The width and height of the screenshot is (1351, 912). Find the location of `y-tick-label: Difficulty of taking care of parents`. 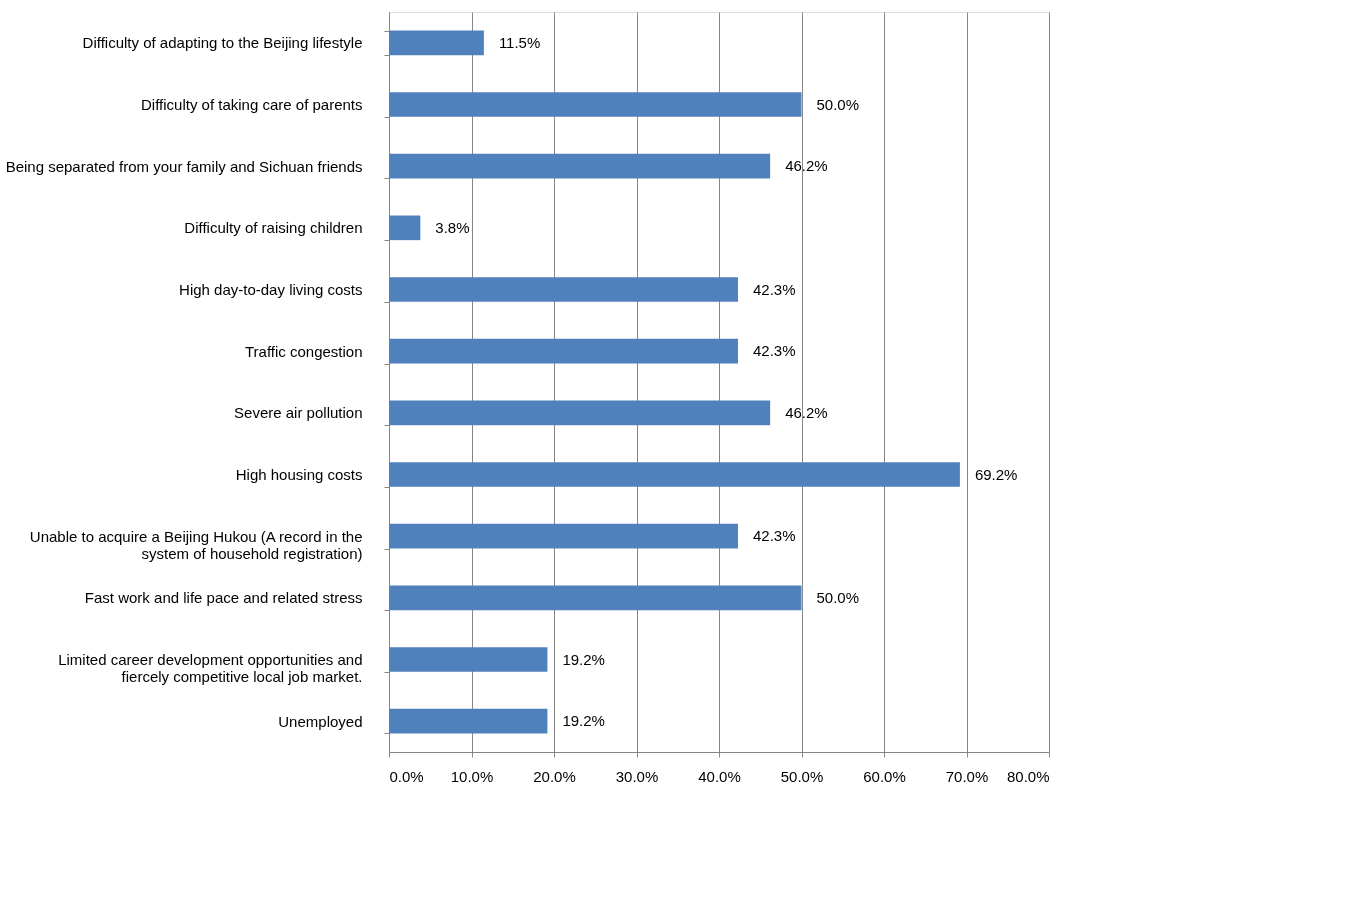

y-tick-label: Difficulty of taking care of parents is located at coordinates (252, 104).